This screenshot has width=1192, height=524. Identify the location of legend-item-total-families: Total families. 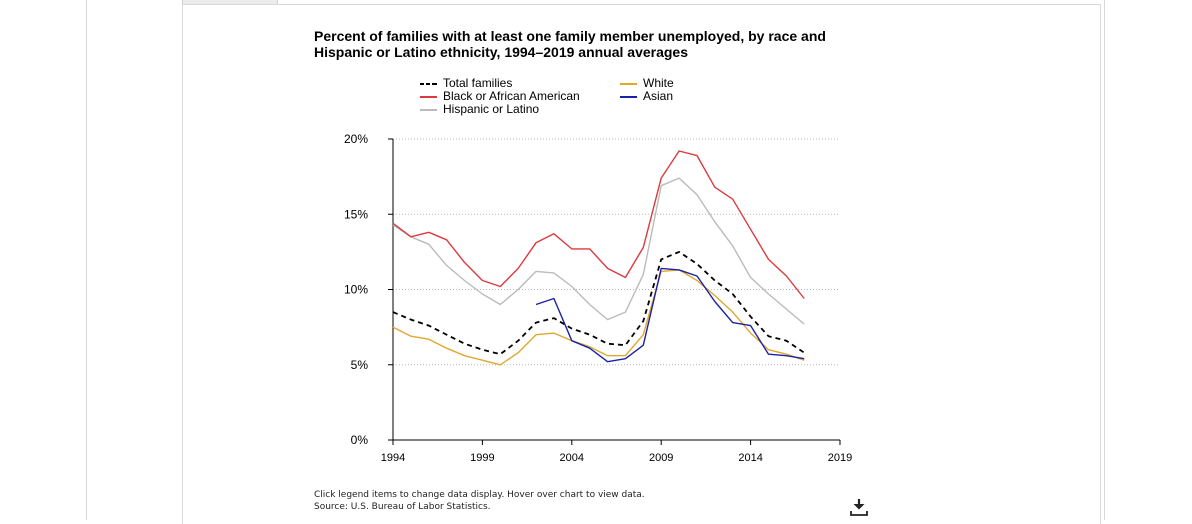
(466, 83).